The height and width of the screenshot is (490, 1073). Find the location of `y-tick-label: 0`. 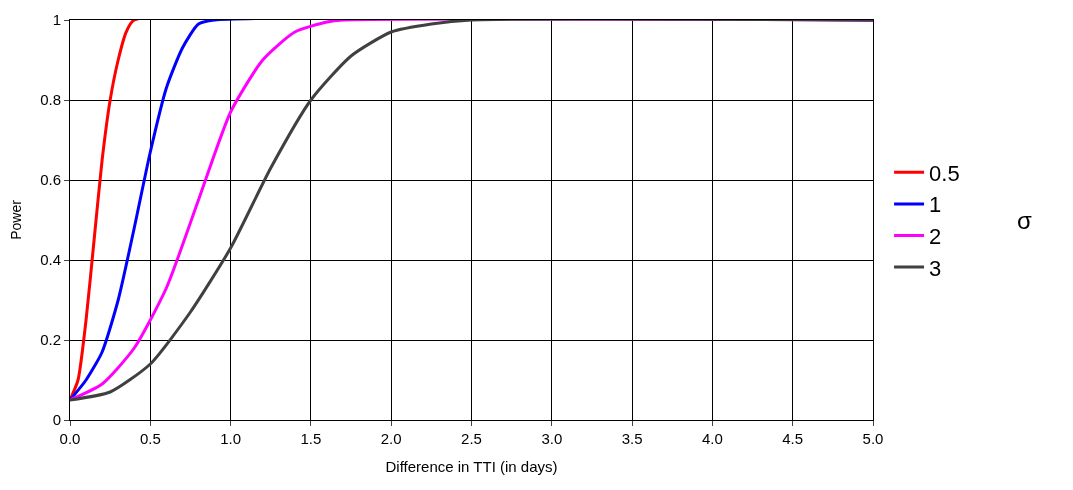

y-tick-label: 0 is located at coordinates (56, 420).